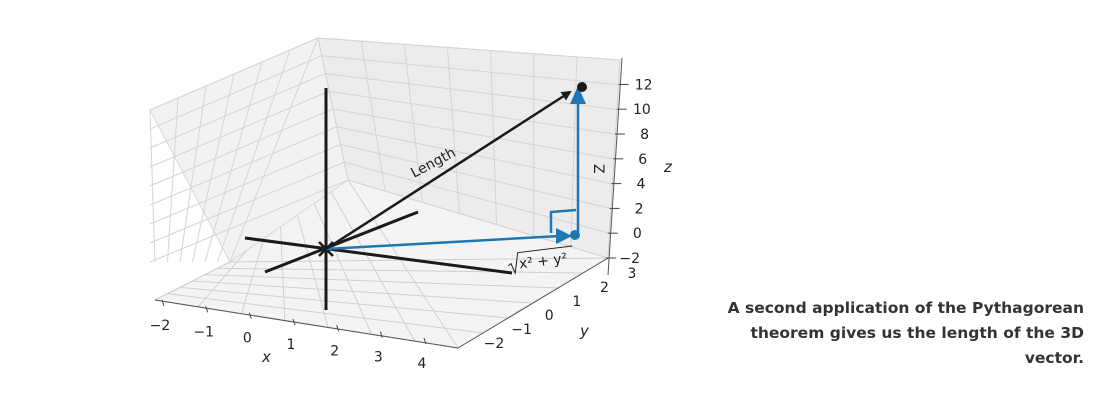 Image resolution: width=1112 pixels, height=410 pixels. Describe the element at coordinates (291, 345) in the screenshot. I see `x-tick-label: 1` at that location.